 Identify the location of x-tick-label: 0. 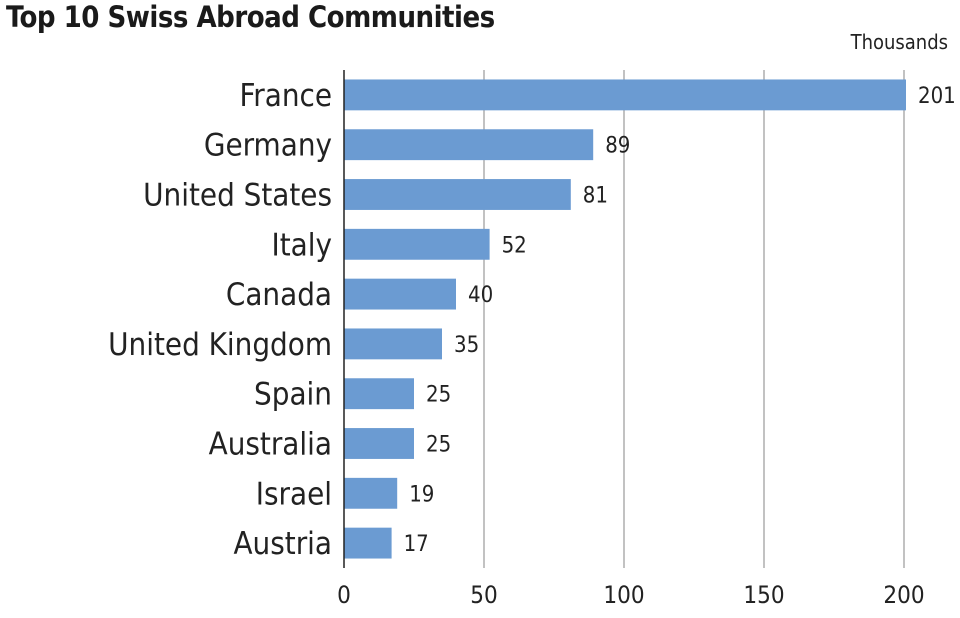
(344, 595).